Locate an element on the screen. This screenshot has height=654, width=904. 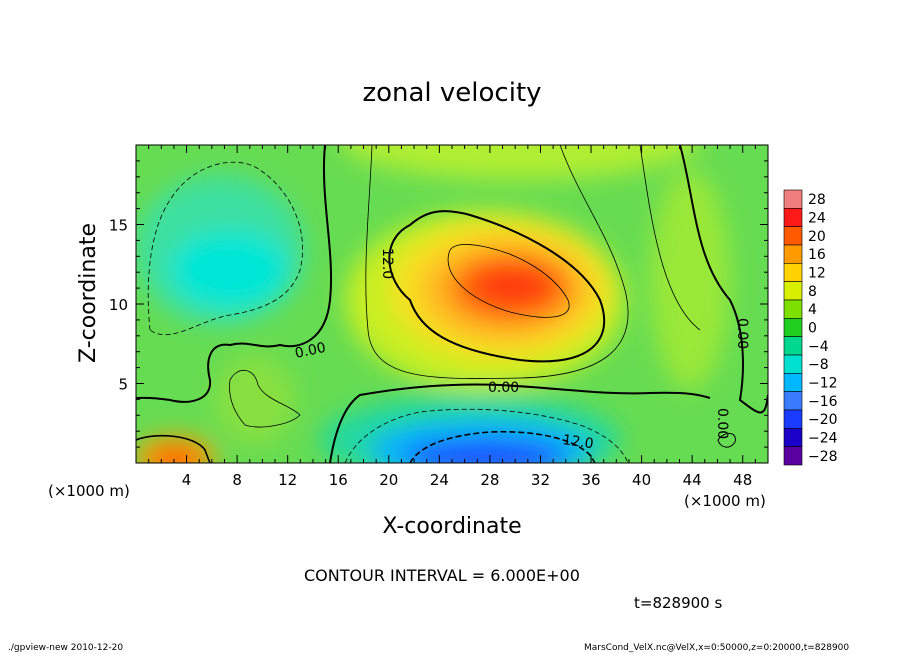
contour-0-lower is located at coordinates (520, 423).